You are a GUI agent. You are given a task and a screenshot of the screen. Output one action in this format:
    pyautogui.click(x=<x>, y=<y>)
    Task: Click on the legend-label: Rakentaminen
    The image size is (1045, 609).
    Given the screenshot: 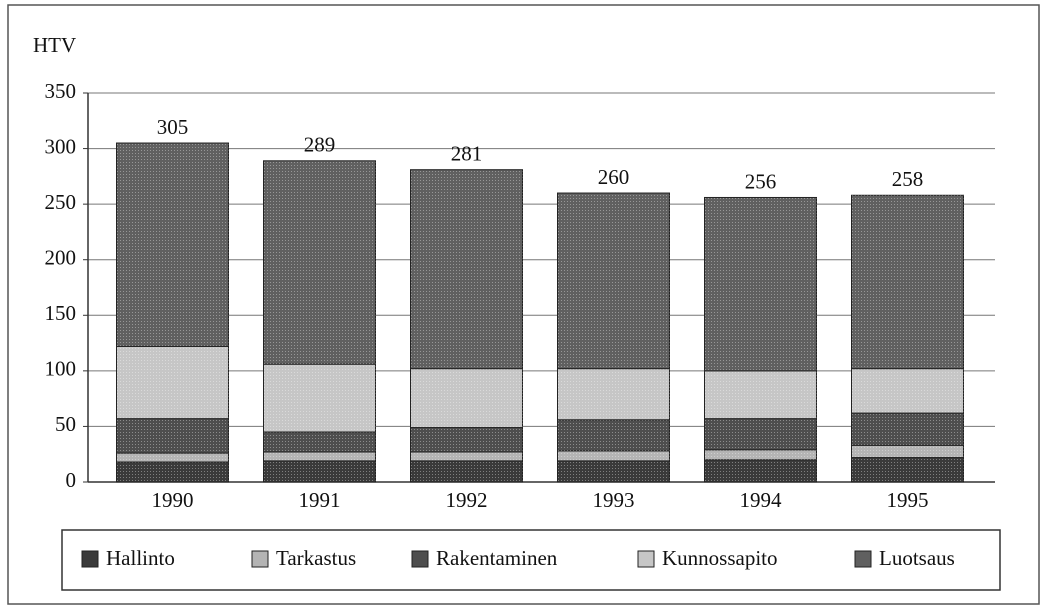 What is the action you would take?
    pyautogui.click(x=497, y=558)
    